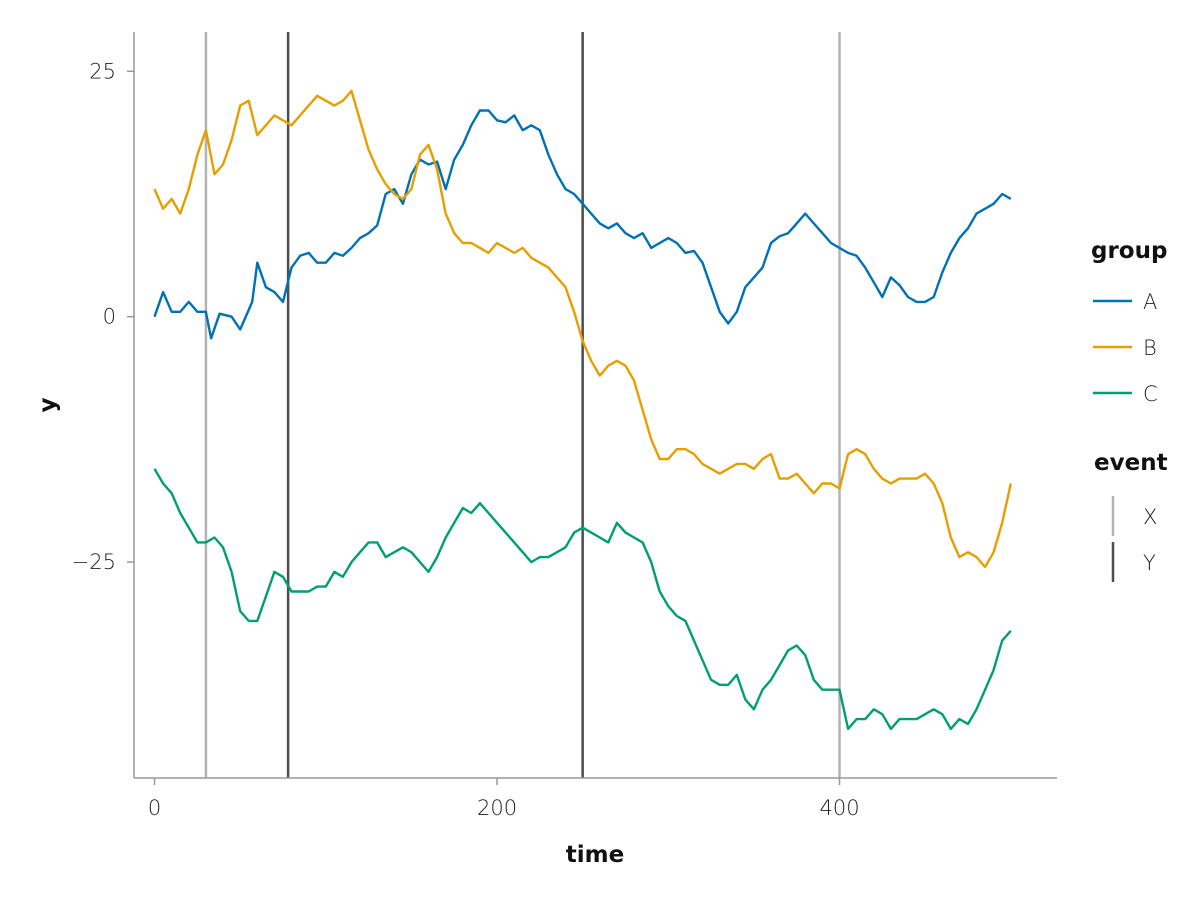 The width and height of the screenshot is (1200, 900). What do you see at coordinates (1150, 348) in the screenshot?
I see `legend-label-b: B` at bounding box center [1150, 348].